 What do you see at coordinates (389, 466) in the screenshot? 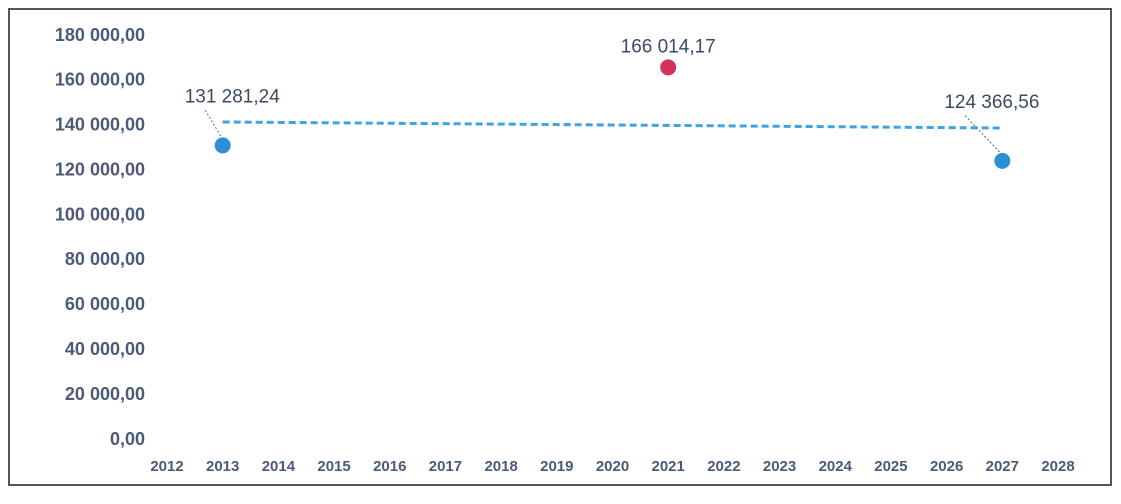
I see `x-tick-label: 2016` at bounding box center [389, 466].